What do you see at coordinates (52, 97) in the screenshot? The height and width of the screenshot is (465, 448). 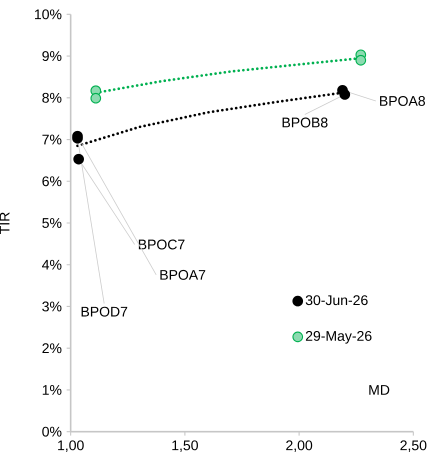 I see `y-tick-label: 8%` at bounding box center [52, 97].